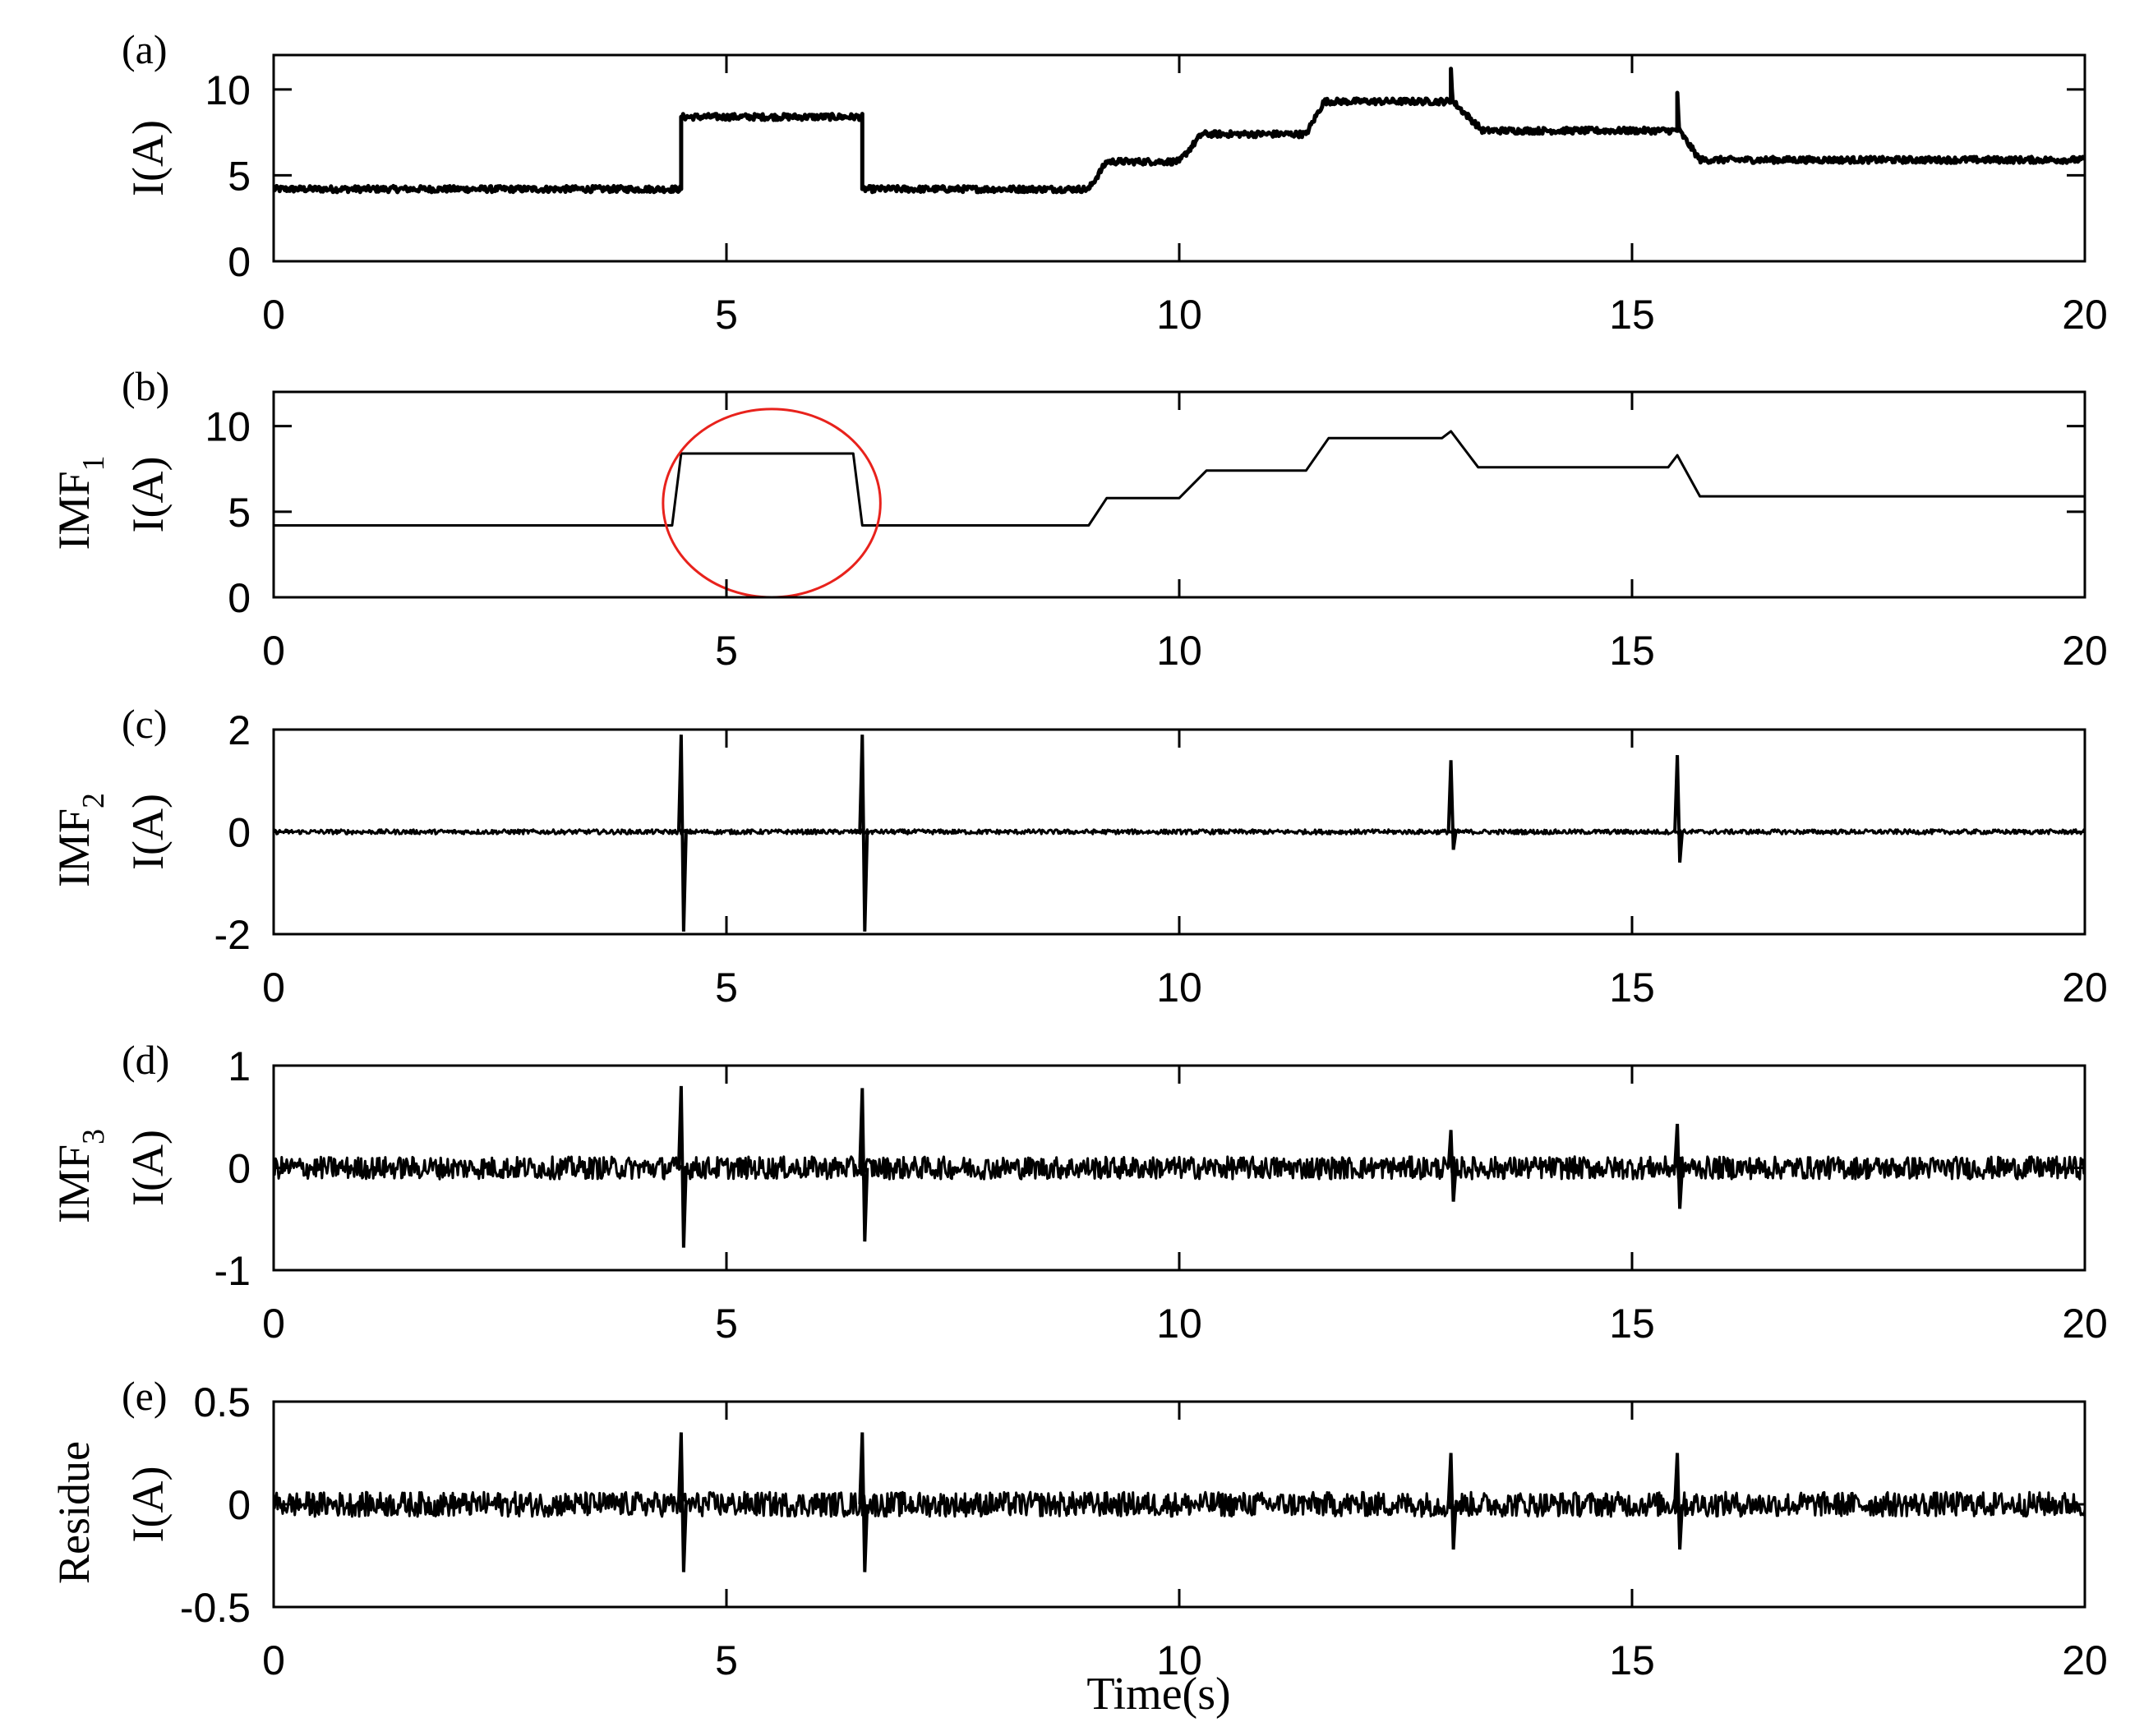  I want to click on x-axis-label: Time(s), so click(1158, 1695).